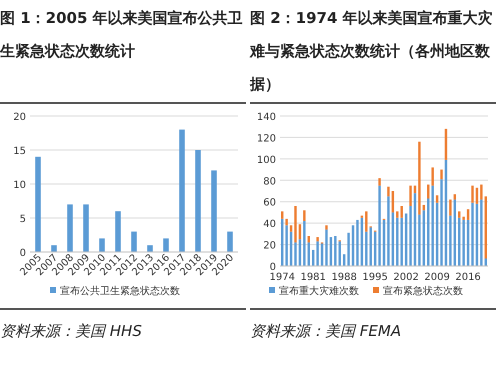 Image resolution: width=500 pixels, height=377 pixels. Describe the element at coordinates (468, 277) in the screenshot. I see `x-tick-label: 2016` at that location.